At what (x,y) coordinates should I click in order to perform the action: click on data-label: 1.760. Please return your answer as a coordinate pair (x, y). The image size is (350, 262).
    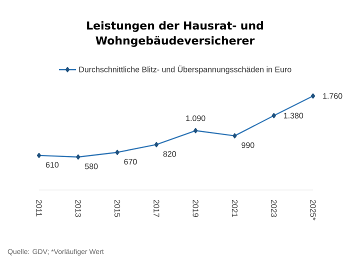
    Looking at the image, I should click on (332, 96).